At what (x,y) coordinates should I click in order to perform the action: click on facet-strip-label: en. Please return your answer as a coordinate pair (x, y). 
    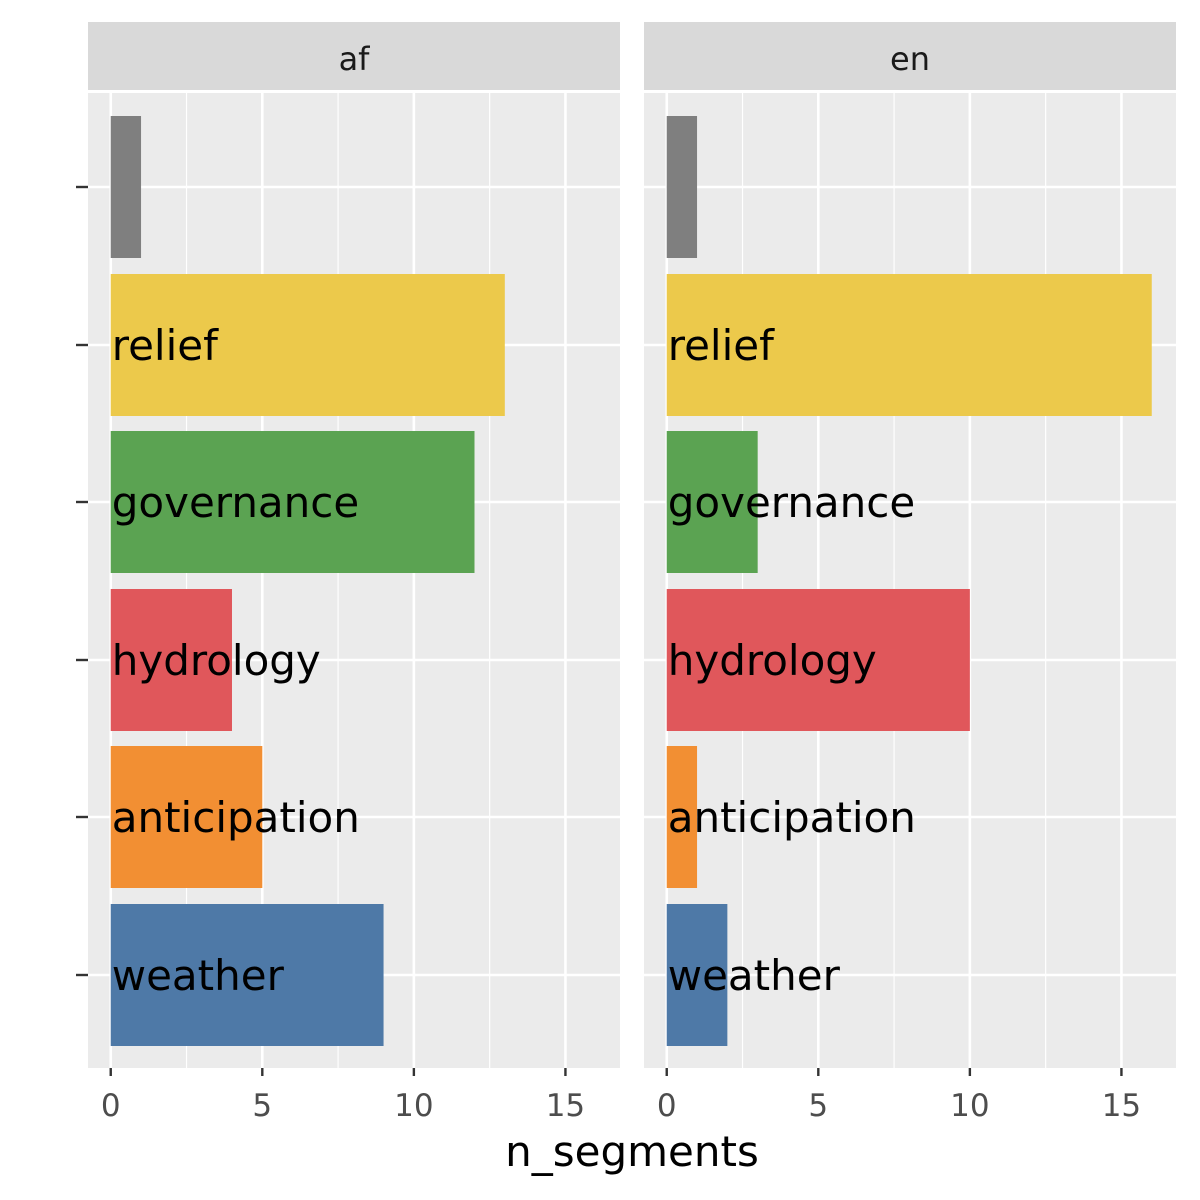
    Looking at the image, I should click on (910, 59).